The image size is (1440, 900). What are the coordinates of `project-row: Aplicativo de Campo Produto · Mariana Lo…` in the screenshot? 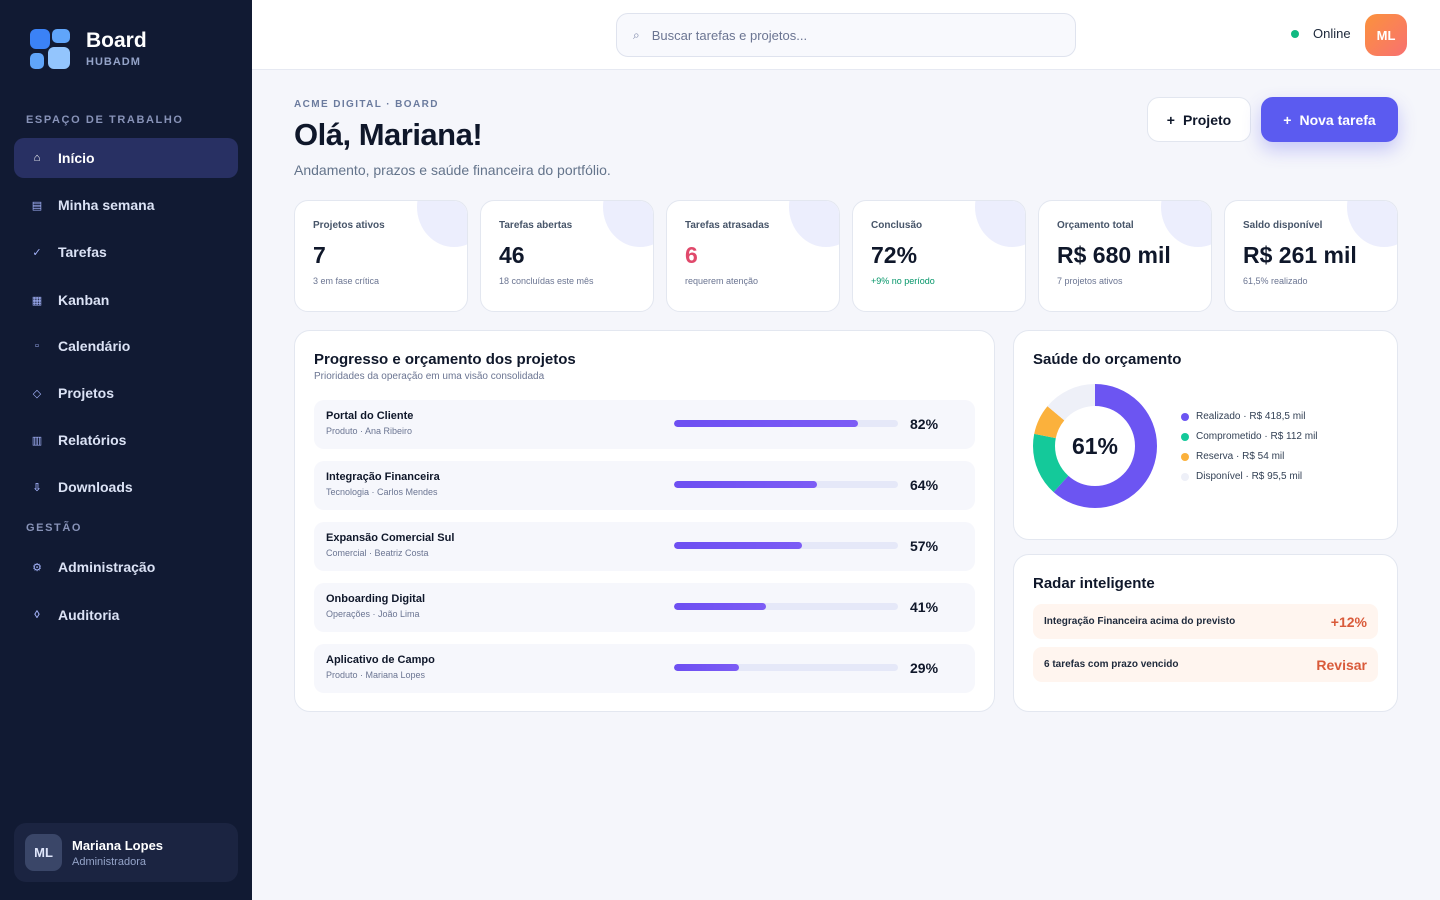 It's located at (644, 668).